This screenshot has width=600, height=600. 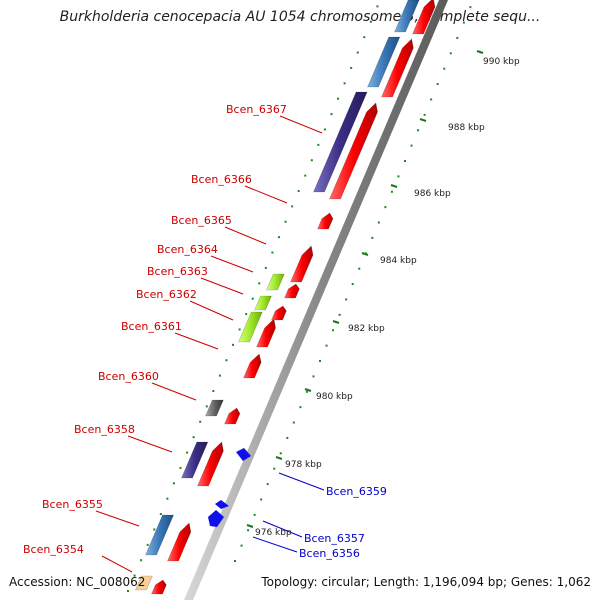 What do you see at coordinates (177, 271) in the screenshot?
I see `gene-label: Bcen_6363` at bounding box center [177, 271].